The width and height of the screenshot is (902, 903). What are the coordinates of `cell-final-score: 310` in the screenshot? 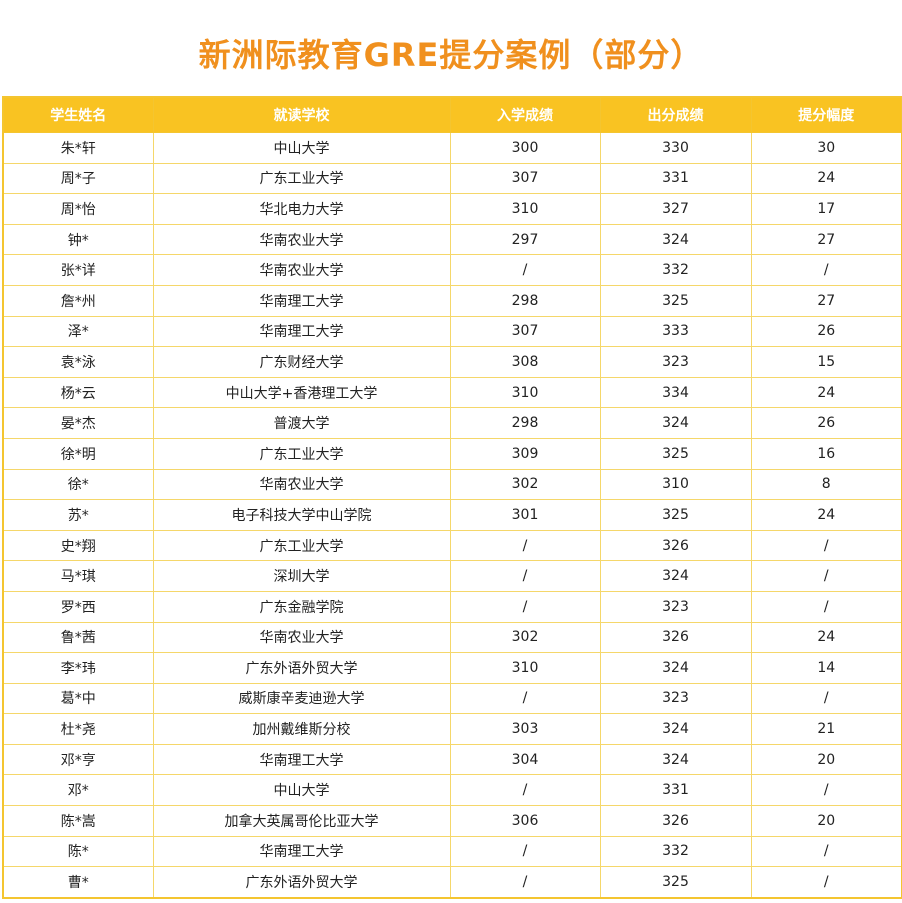 It's located at (675, 484).